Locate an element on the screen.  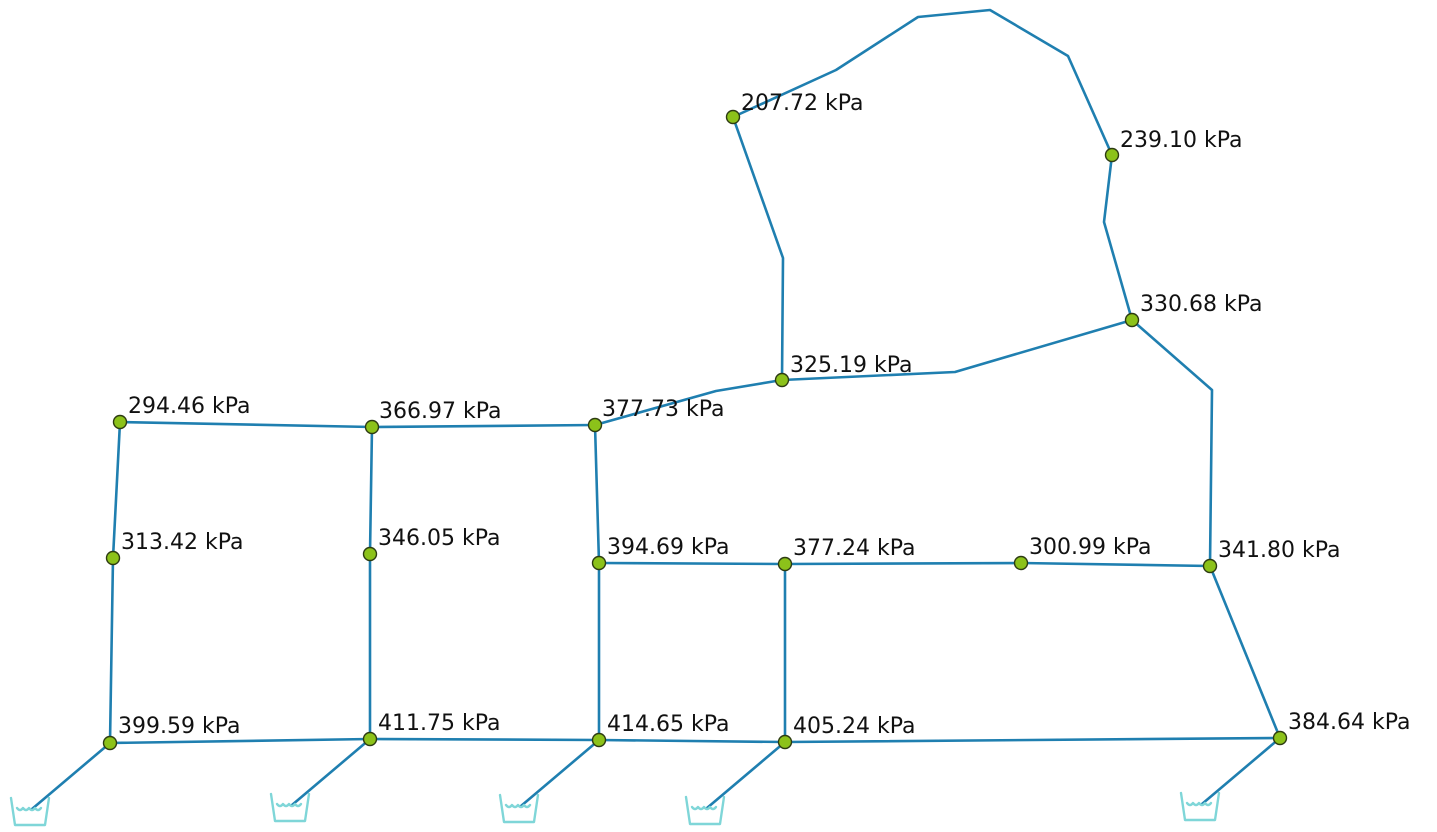
pipe-n13-n18 is located at coordinates (1245, 652).